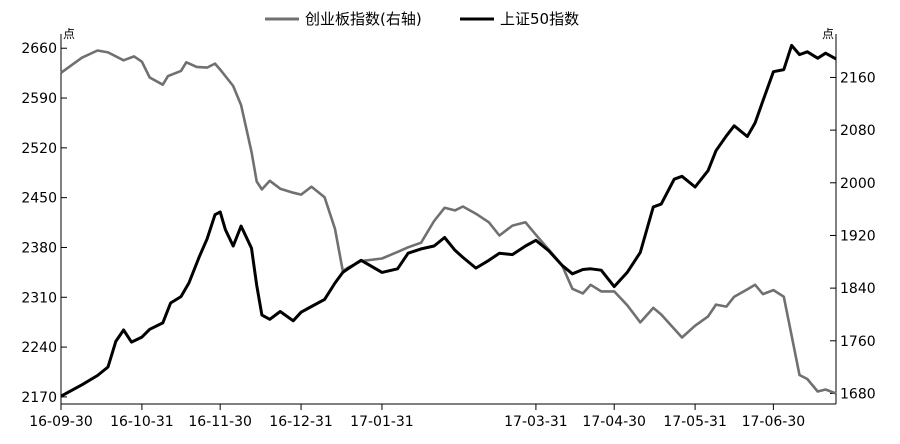 This screenshot has width=900, height=444. I want to click on legend-label: 创业板指数(右轴), so click(363, 19).